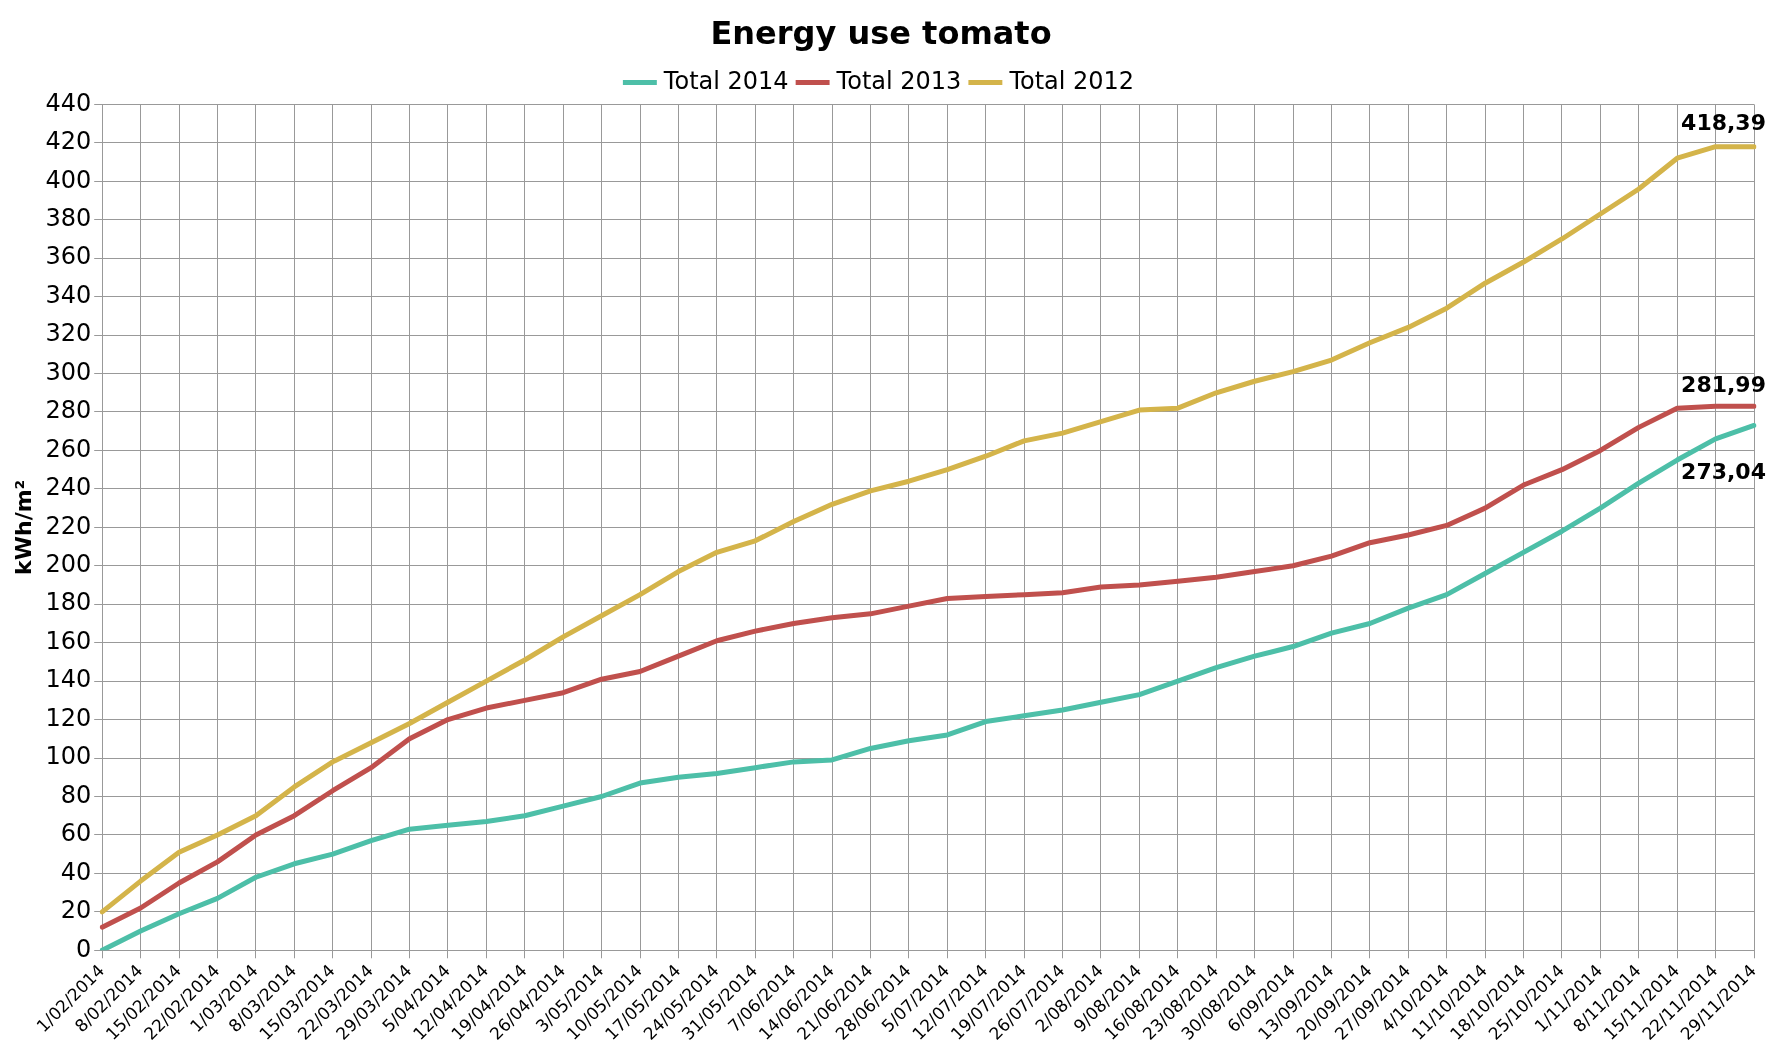 The height and width of the screenshot is (1060, 1788). What do you see at coordinates (68, 602) in the screenshot?
I see `y-tick-label: 180` at bounding box center [68, 602].